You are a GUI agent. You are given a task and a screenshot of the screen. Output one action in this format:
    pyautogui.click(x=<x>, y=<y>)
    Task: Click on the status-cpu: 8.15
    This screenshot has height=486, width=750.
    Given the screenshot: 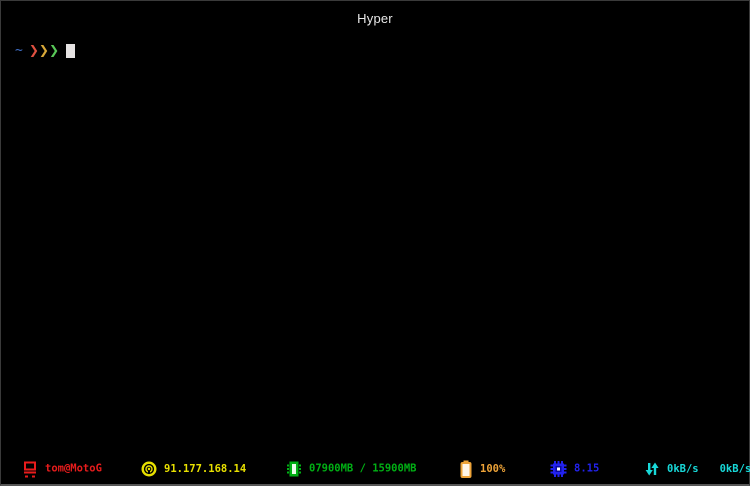 What is the action you would take?
    pyautogui.click(x=574, y=468)
    